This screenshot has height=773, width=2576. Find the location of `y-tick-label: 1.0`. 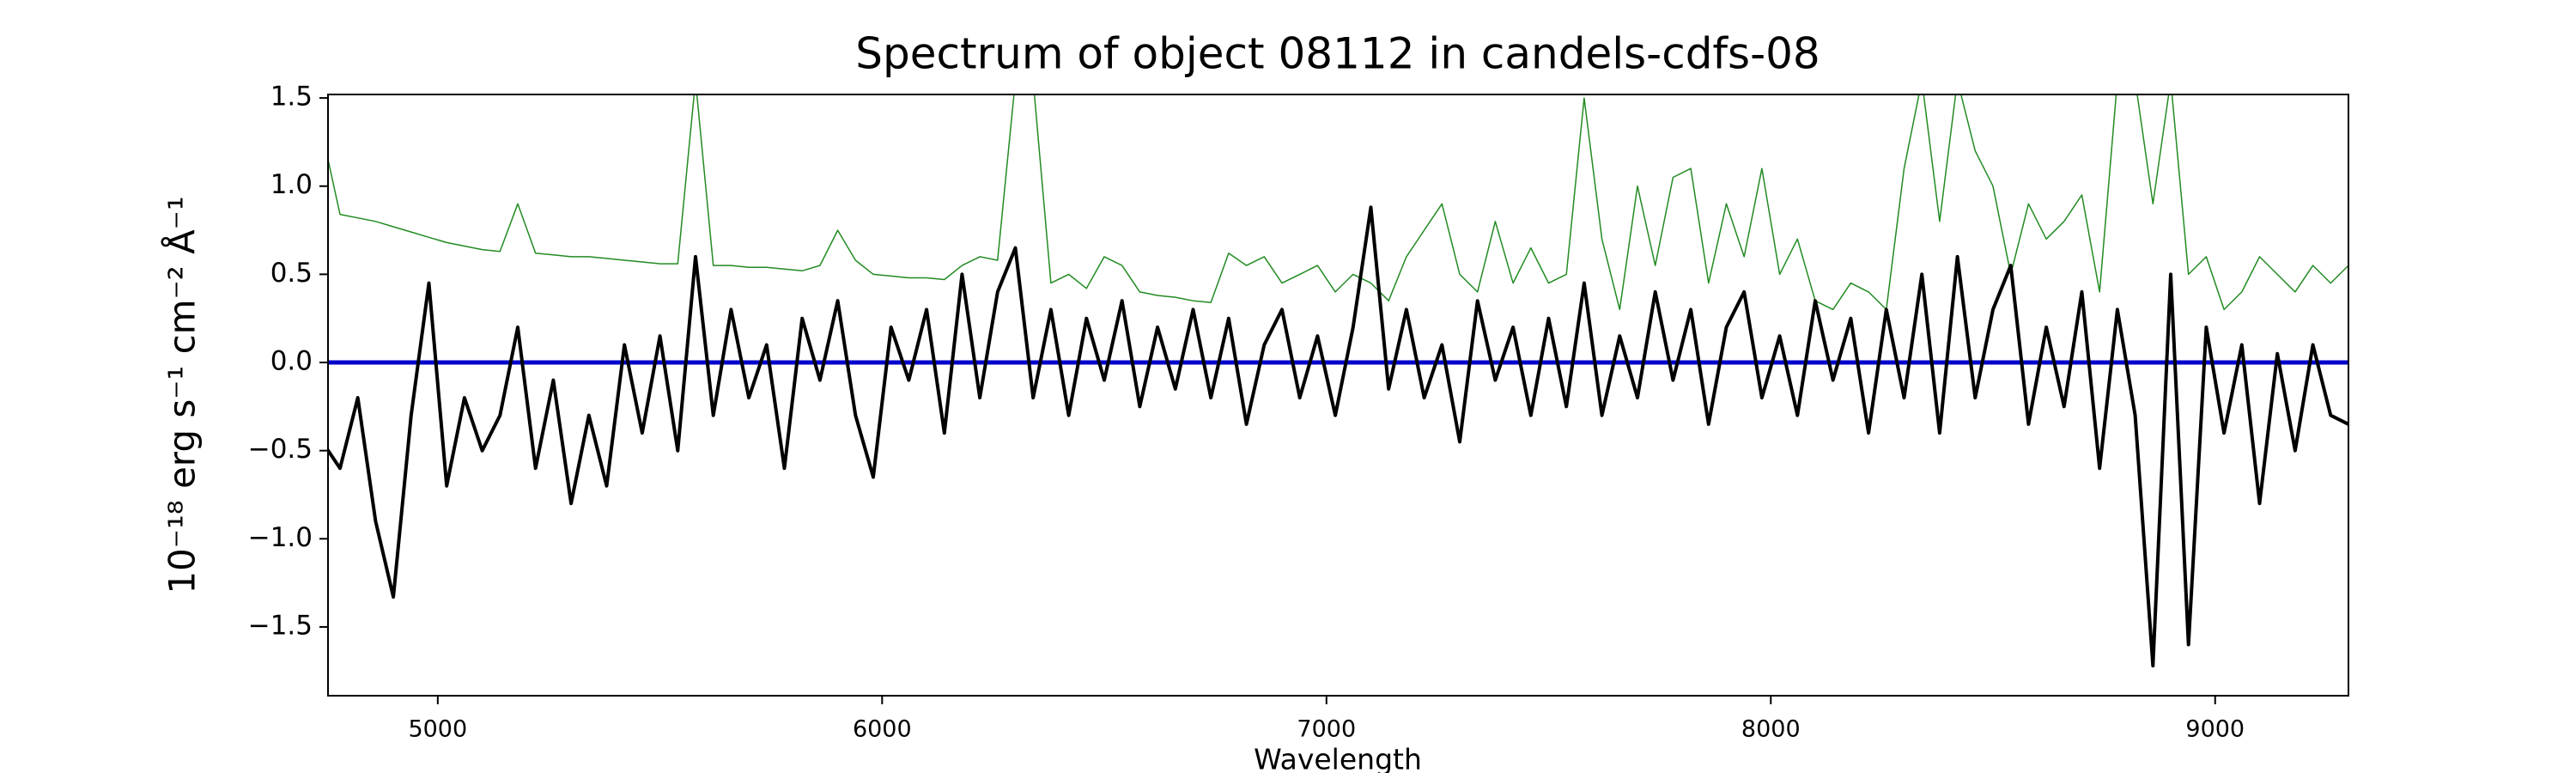

y-tick-label: 1.0 is located at coordinates (291, 184).